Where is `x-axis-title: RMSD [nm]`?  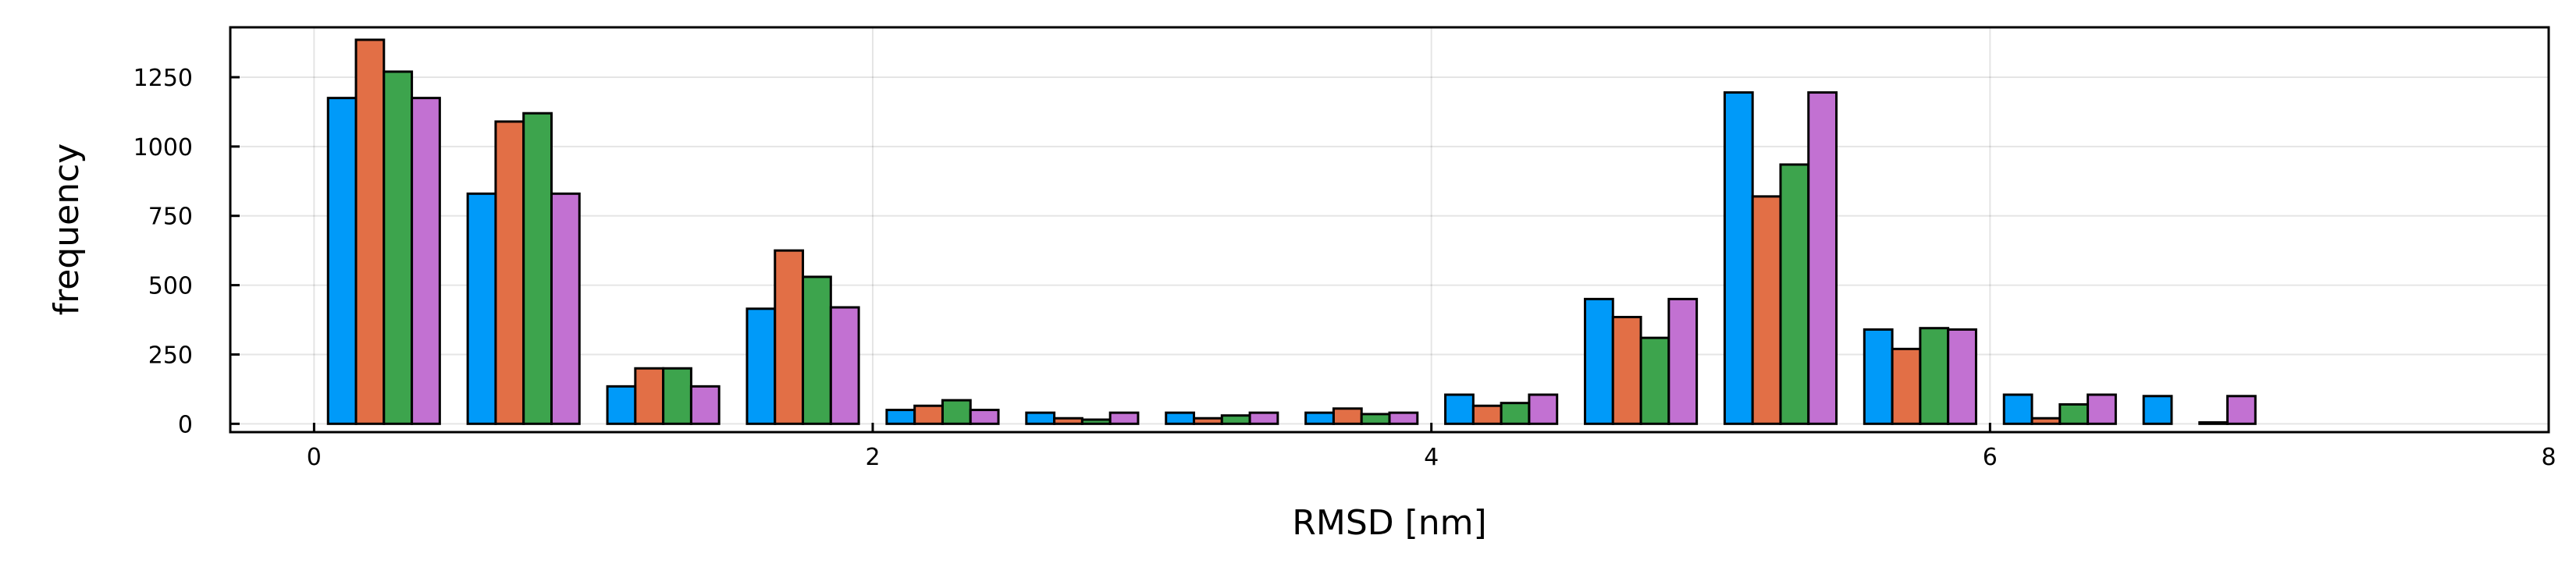
x-axis-title: RMSD [nm] is located at coordinates (1389, 523).